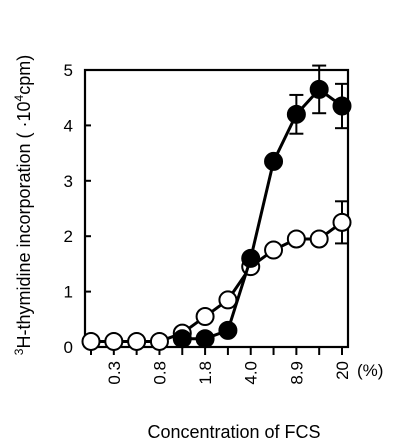 The width and height of the screenshot is (400, 447). I want to click on x-tick-label: 0.3, so click(114, 373).